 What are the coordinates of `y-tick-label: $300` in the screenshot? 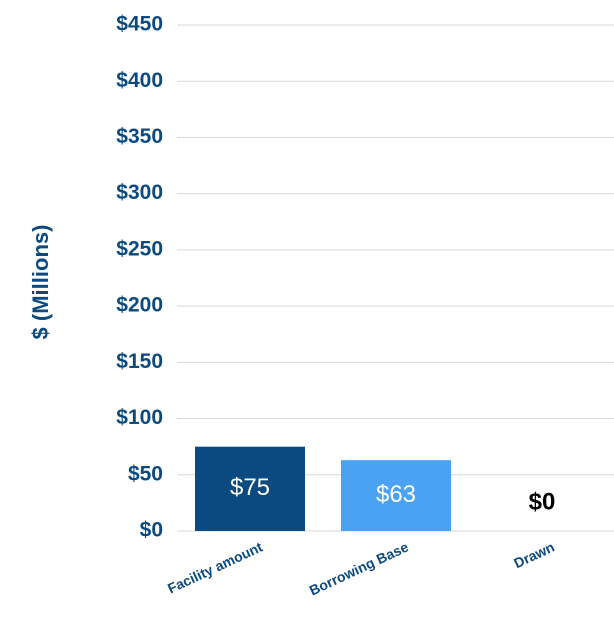 It's located at (139, 192).